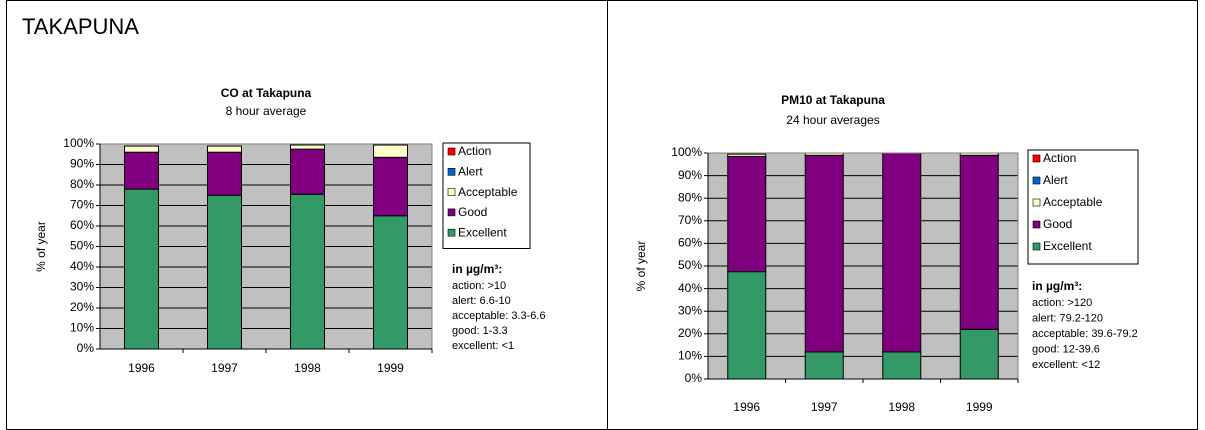 This screenshot has width=1205, height=430. Describe the element at coordinates (479, 286) in the screenshot. I see `note: action: >10` at that location.